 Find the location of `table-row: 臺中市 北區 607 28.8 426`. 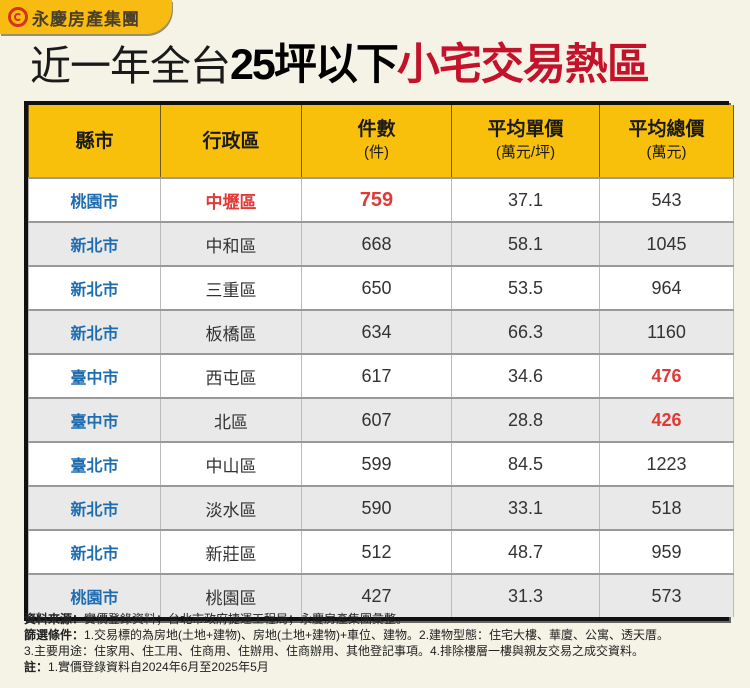

table-row: 臺中市 北區 607 28.8 426 is located at coordinates (381, 419).